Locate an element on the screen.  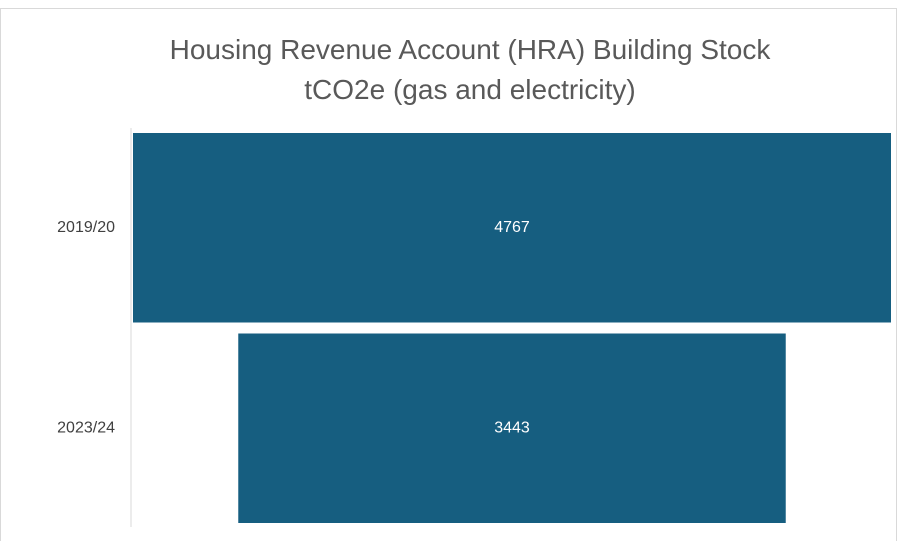
data-label: 3443 is located at coordinates (512, 427).